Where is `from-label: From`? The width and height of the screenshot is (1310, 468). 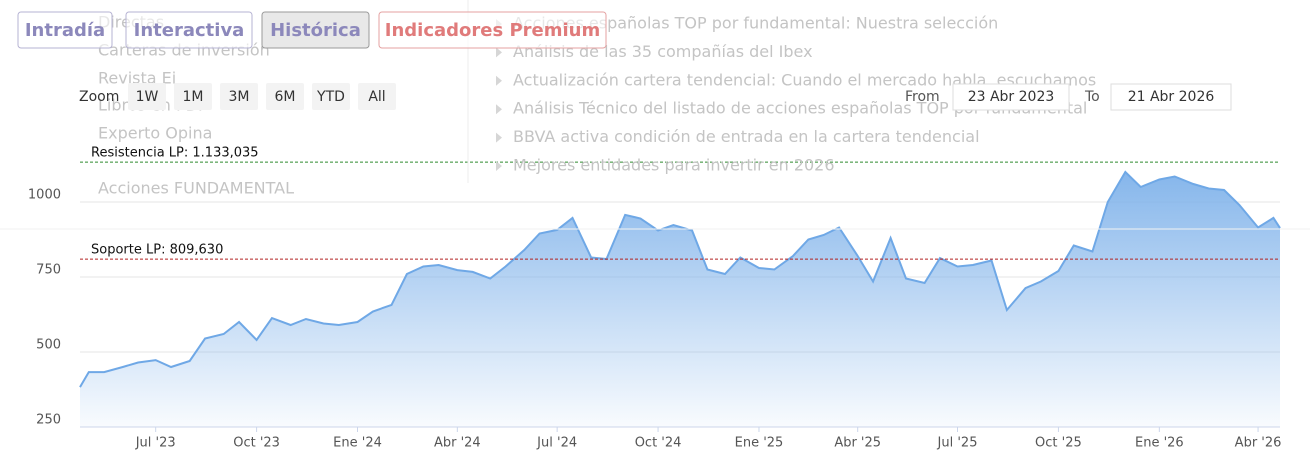
from-label: From is located at coordinates (922, 97).